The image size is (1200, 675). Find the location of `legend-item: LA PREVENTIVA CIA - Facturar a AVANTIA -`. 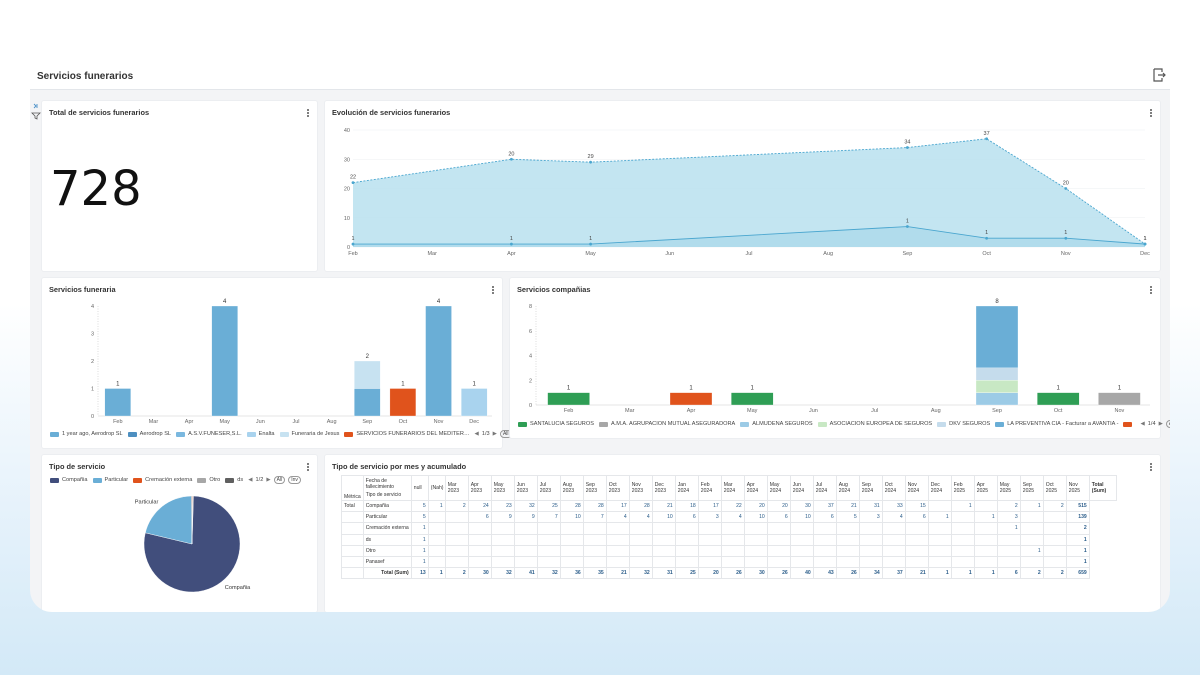

legend-item: LA PREVENTIVA CIA - Facturar a AVANTIA - is located at coordinates (1056, 424).